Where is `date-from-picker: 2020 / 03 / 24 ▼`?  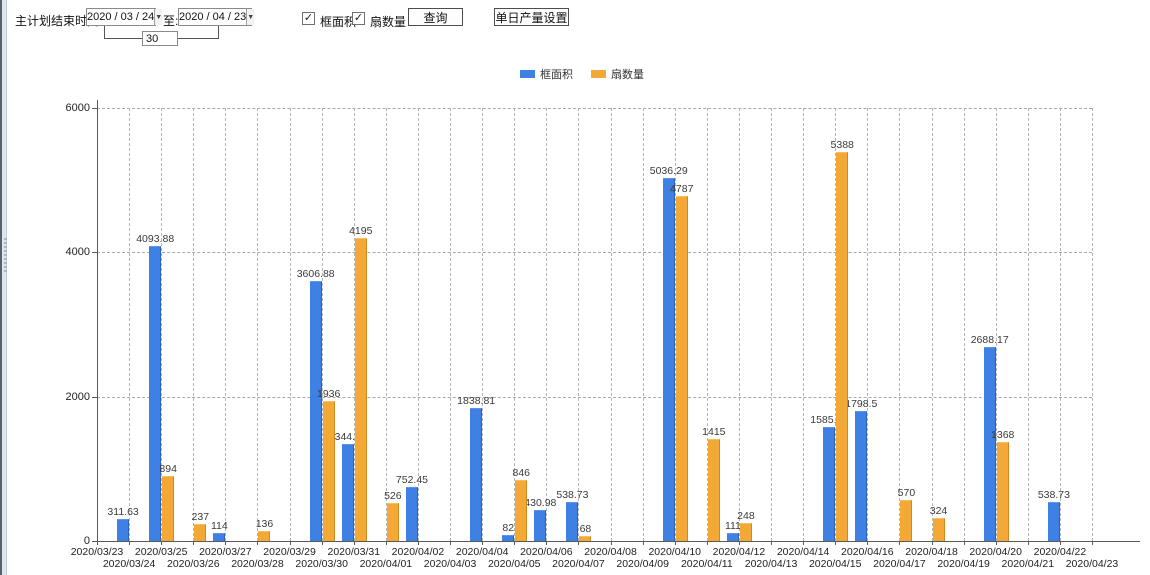
date-from-picker: 2020 / 03 / 24 ▼ is located at coordinates (124, 17).